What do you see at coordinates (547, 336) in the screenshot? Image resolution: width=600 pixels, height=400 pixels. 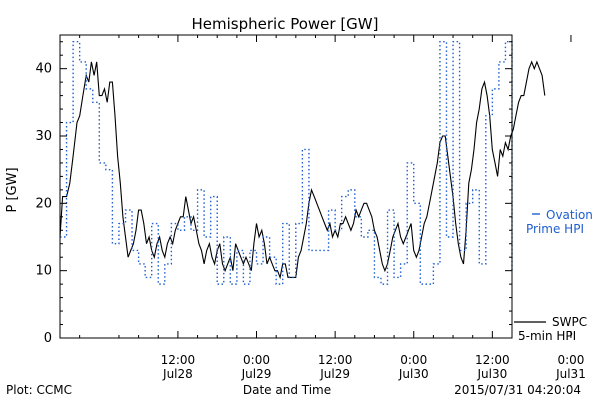 I see `legend-swpc-label-line2: 5-min HPI` at bounding box center [547, 336].